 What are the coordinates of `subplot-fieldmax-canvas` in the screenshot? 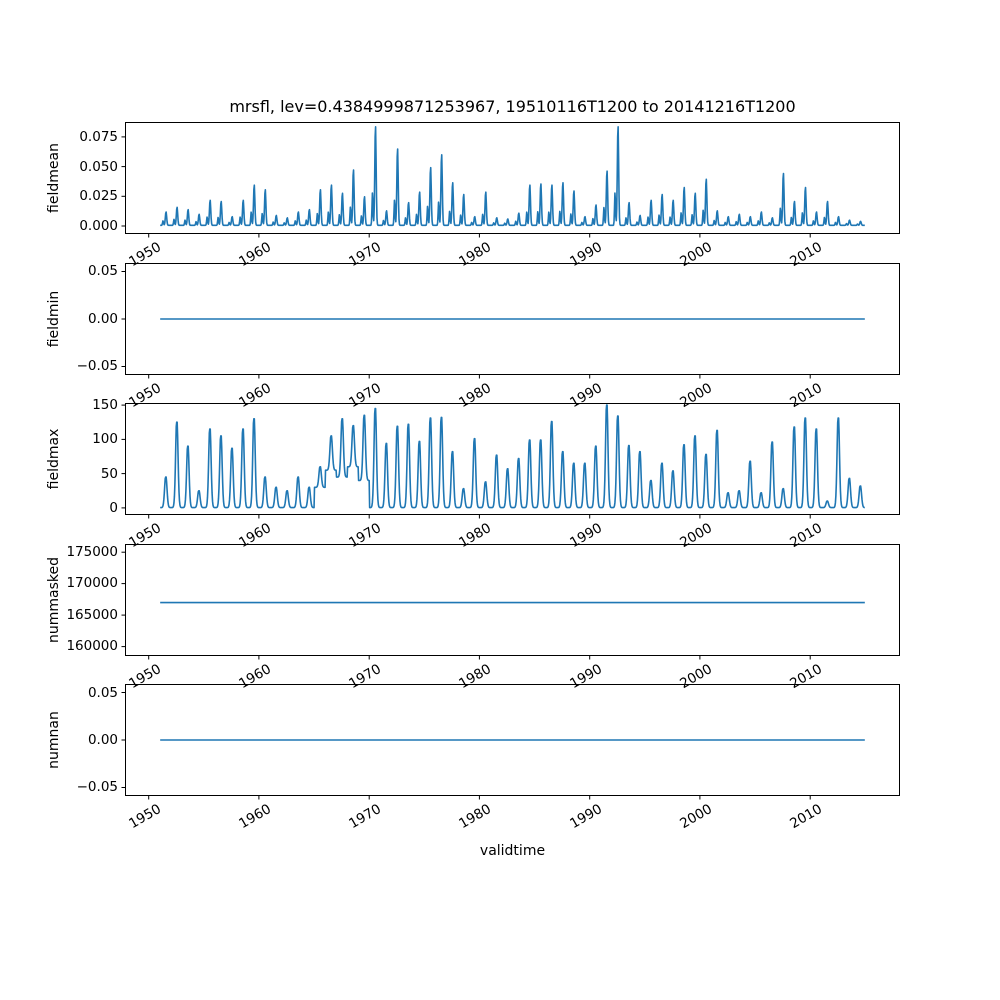 It's located at (510, 461).